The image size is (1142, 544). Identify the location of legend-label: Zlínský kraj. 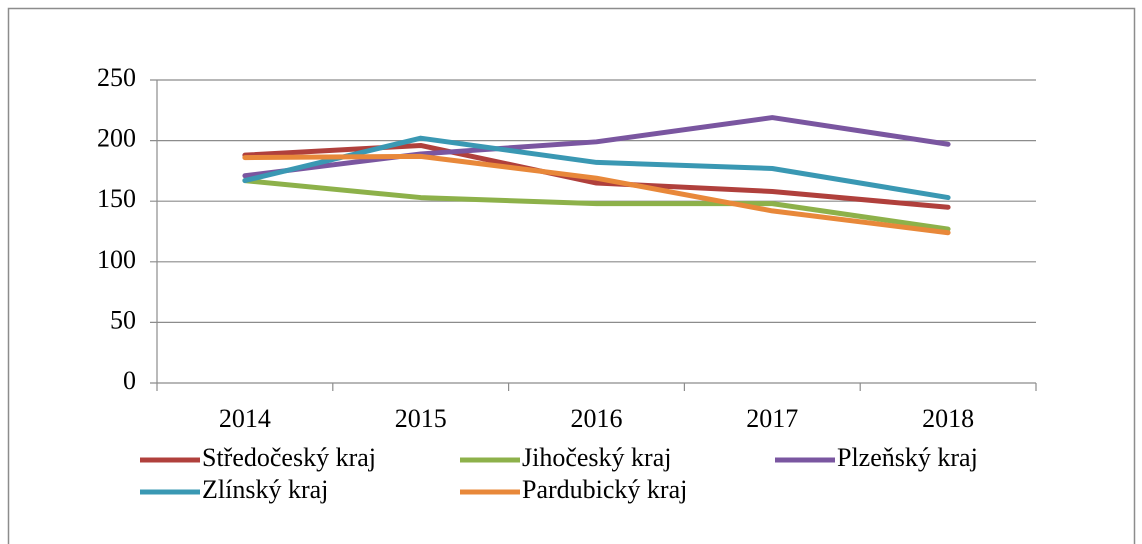
(265, 489).